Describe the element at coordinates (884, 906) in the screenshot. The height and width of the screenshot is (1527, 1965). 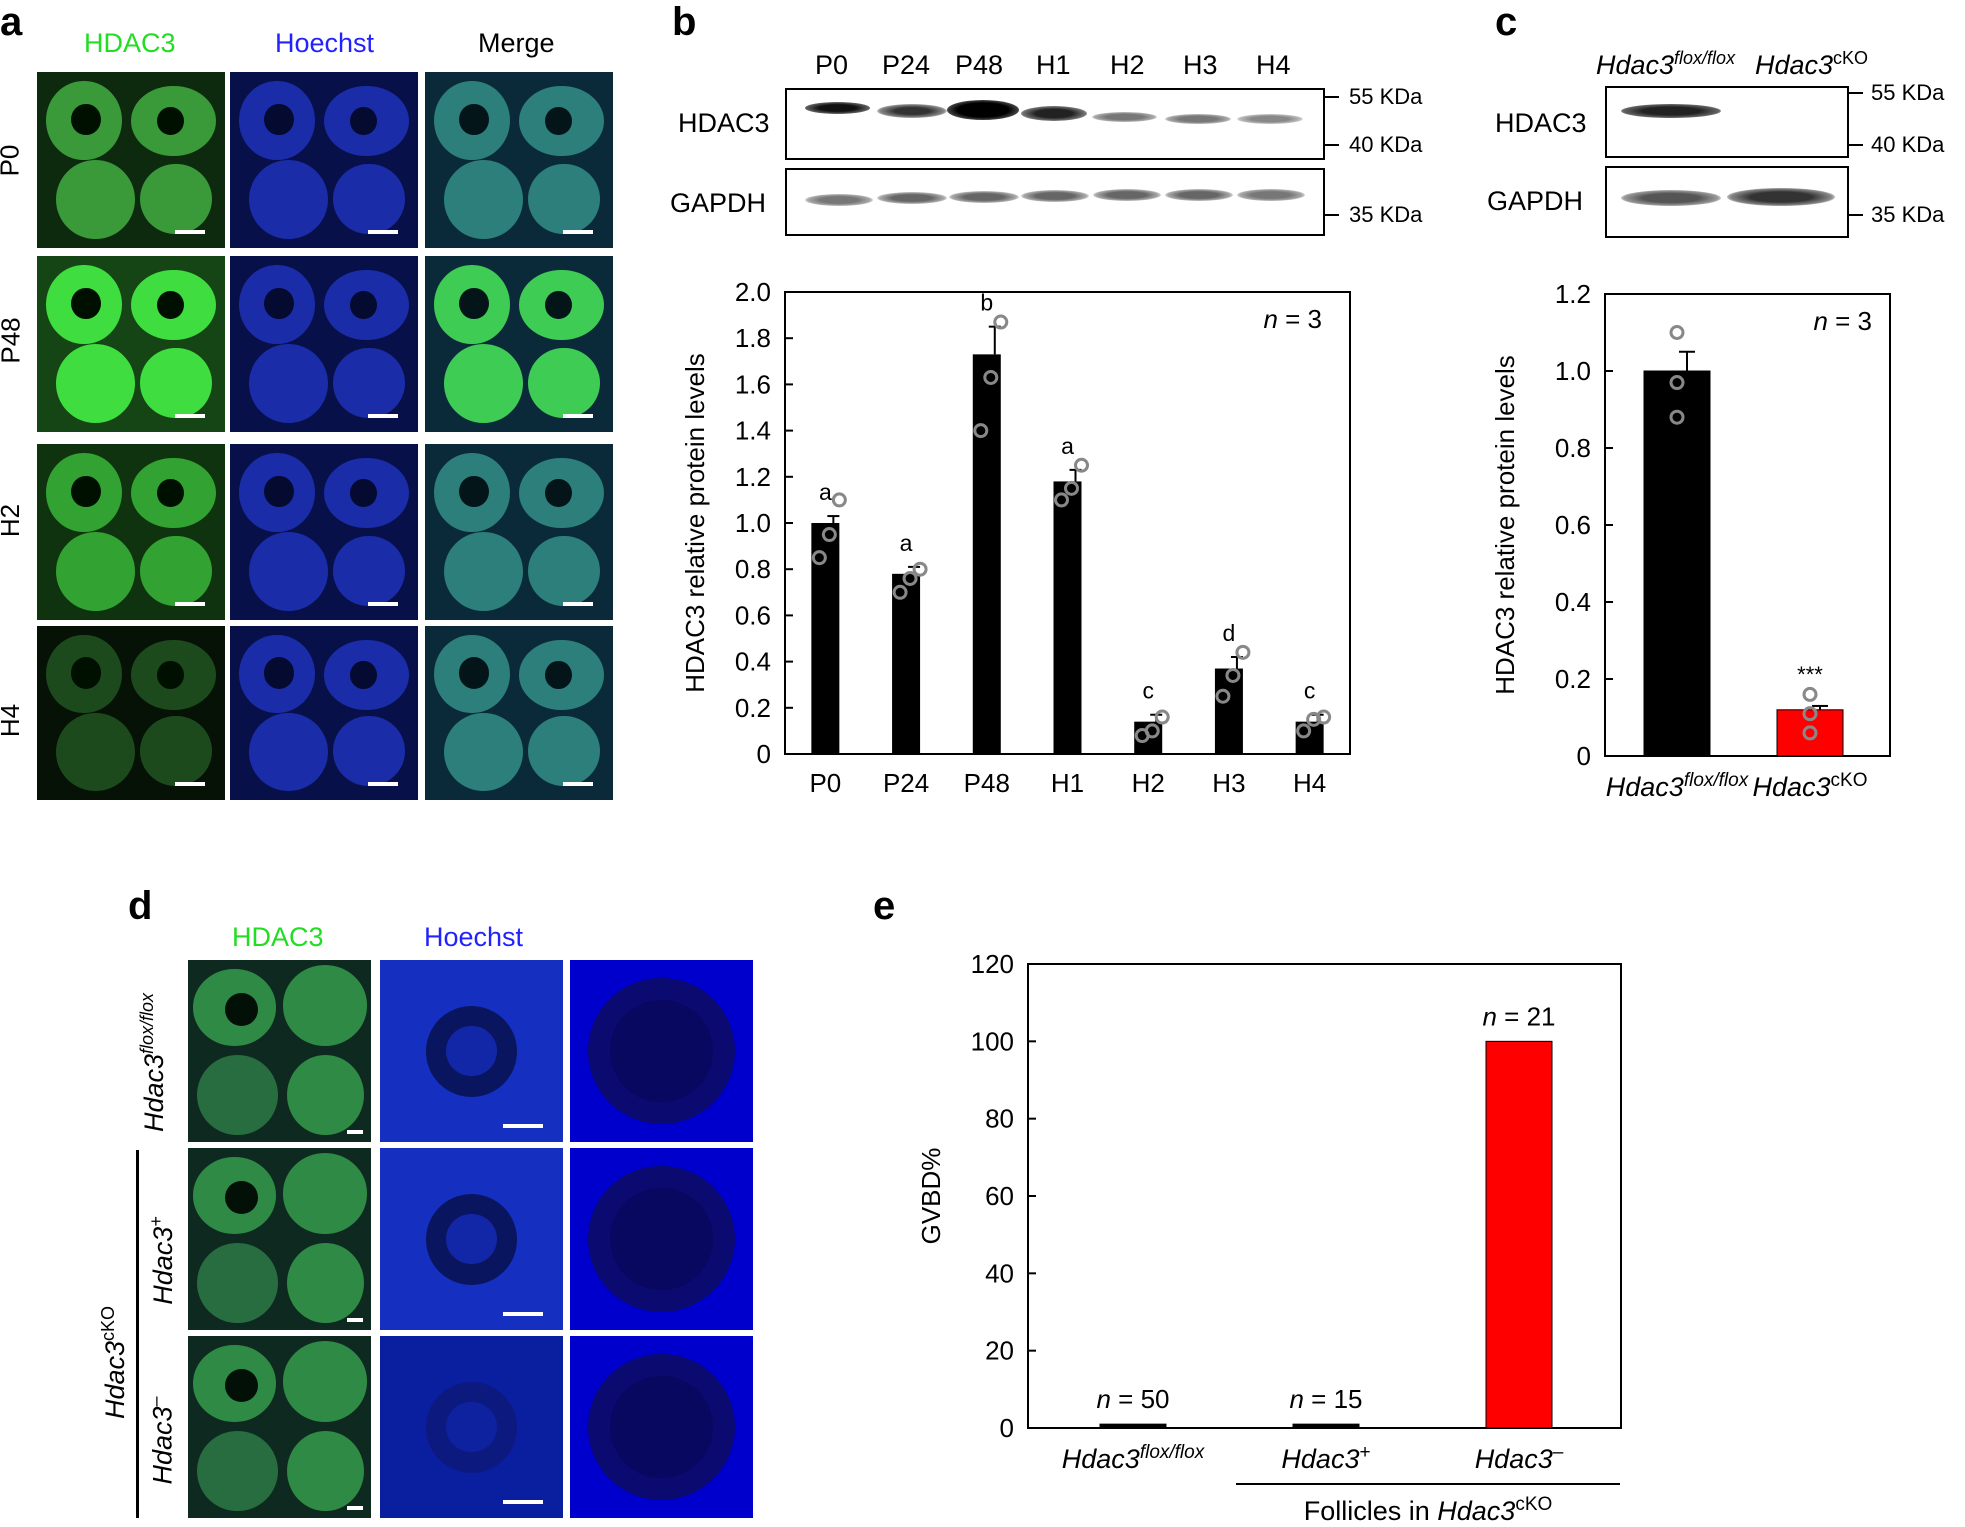
I see `panel-e-letter: e` at that location.